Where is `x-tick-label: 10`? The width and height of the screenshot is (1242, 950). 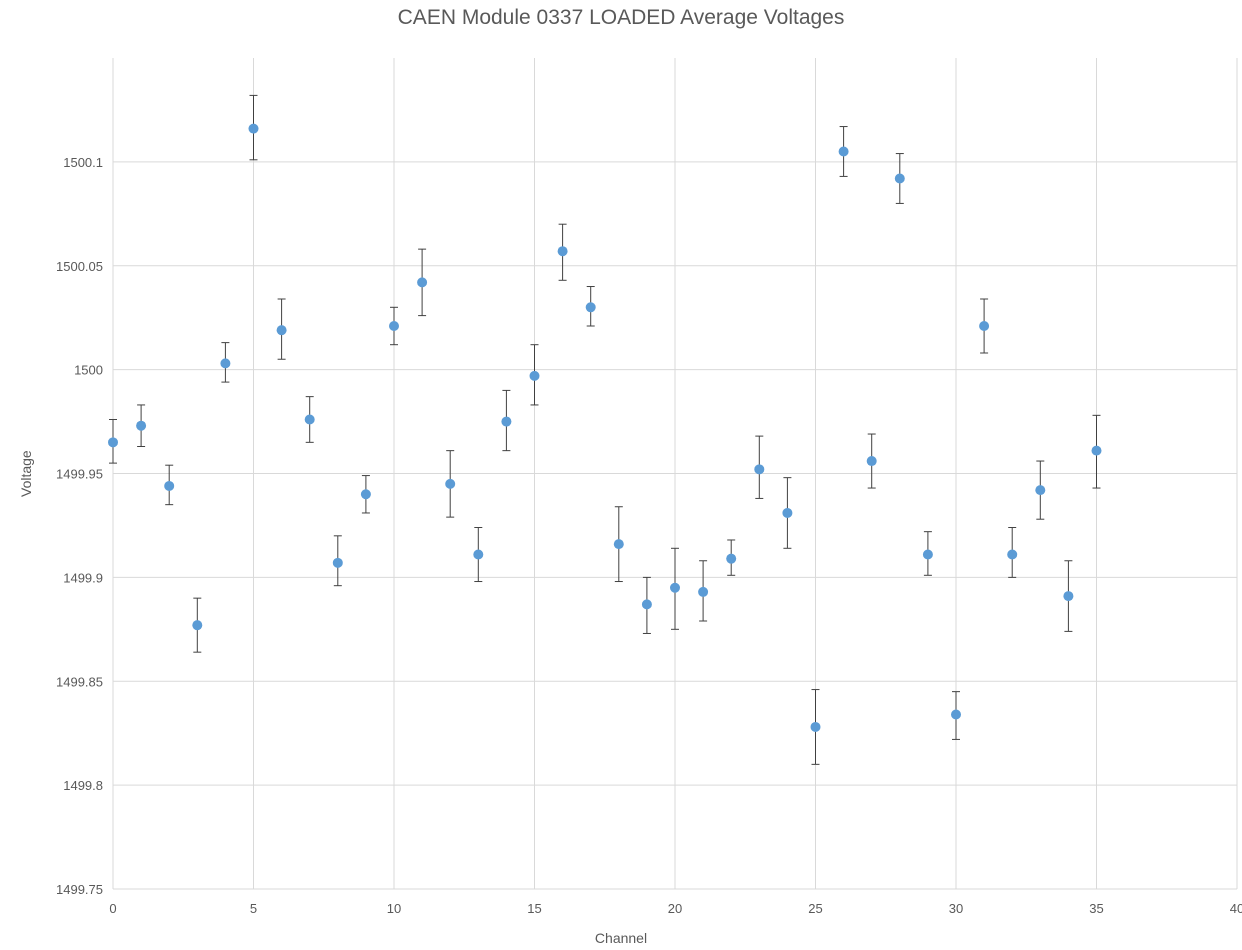 x-tick-label: 10 is located at coordinates (394, 908).